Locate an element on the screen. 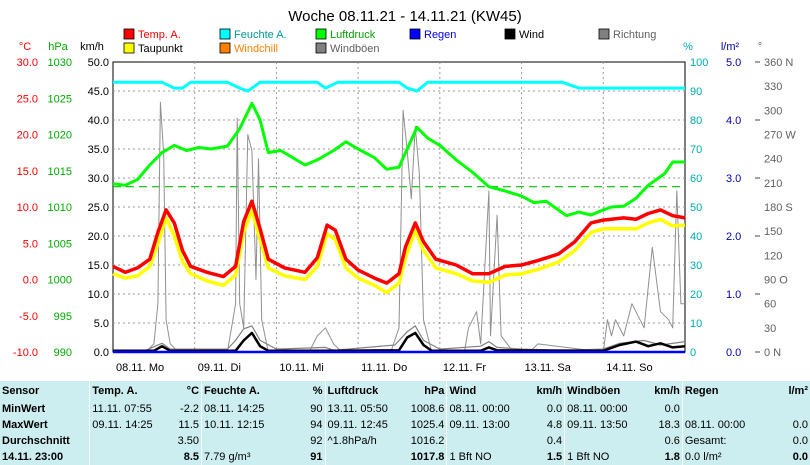 The width and height of the screenshot is (810, 465). hum-value: 94 is located at coordinates (316, 425).